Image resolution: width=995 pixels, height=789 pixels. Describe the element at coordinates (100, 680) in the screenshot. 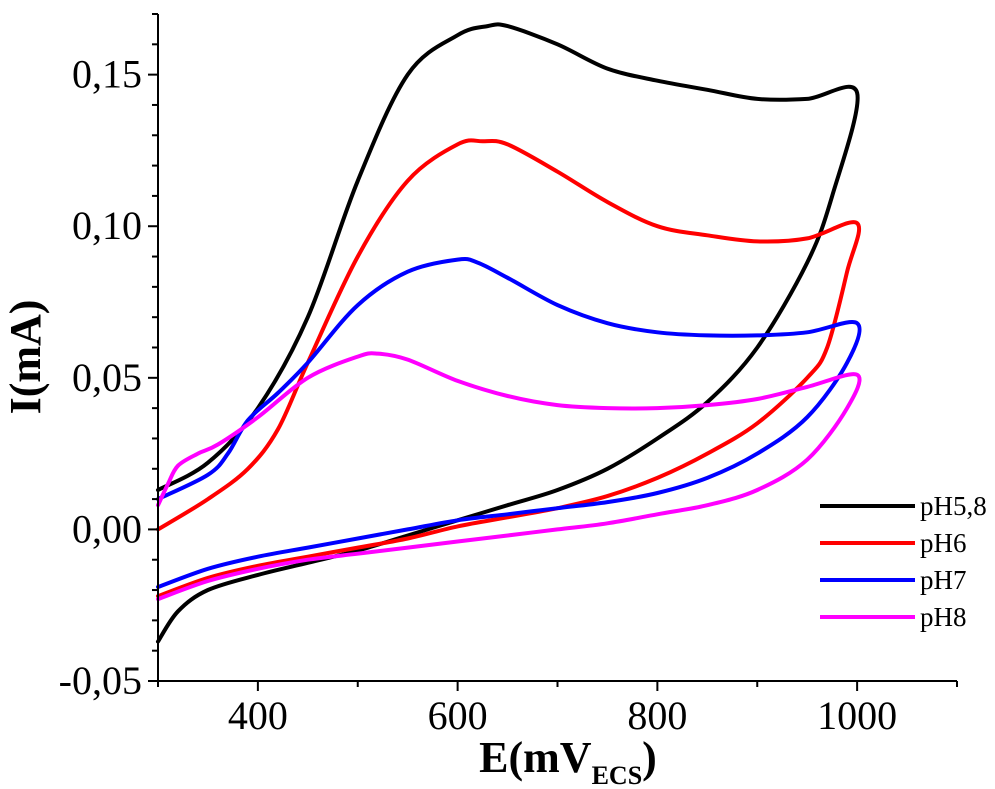

I see `y-tick-label: -0,05` at that location.